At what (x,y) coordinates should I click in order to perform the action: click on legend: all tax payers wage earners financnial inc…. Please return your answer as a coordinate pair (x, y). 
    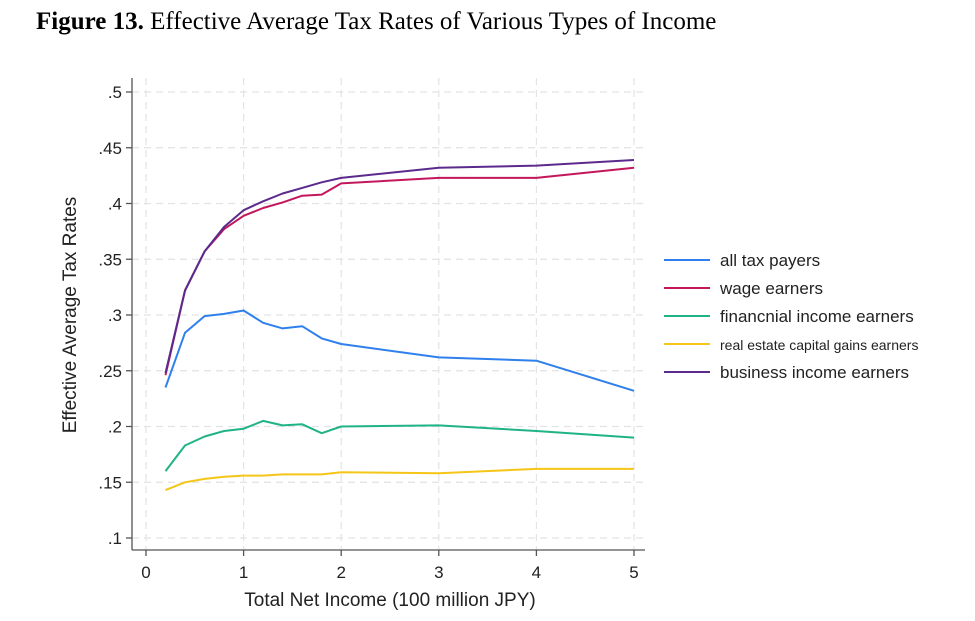
    Looking at the image, I should click on (791, 316).